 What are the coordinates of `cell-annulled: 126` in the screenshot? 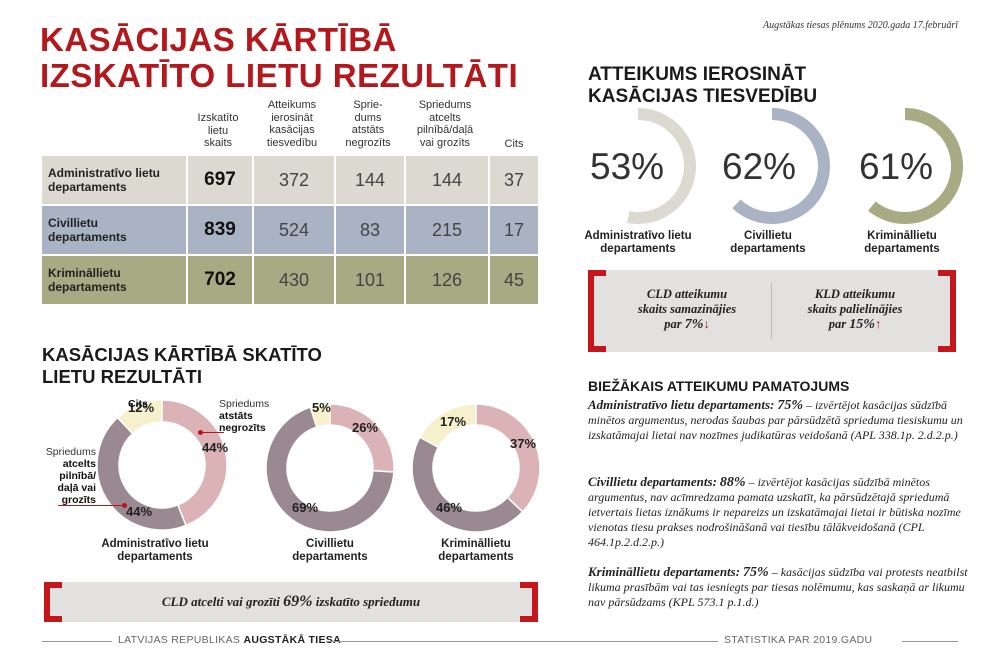 It's located at (446, 280).